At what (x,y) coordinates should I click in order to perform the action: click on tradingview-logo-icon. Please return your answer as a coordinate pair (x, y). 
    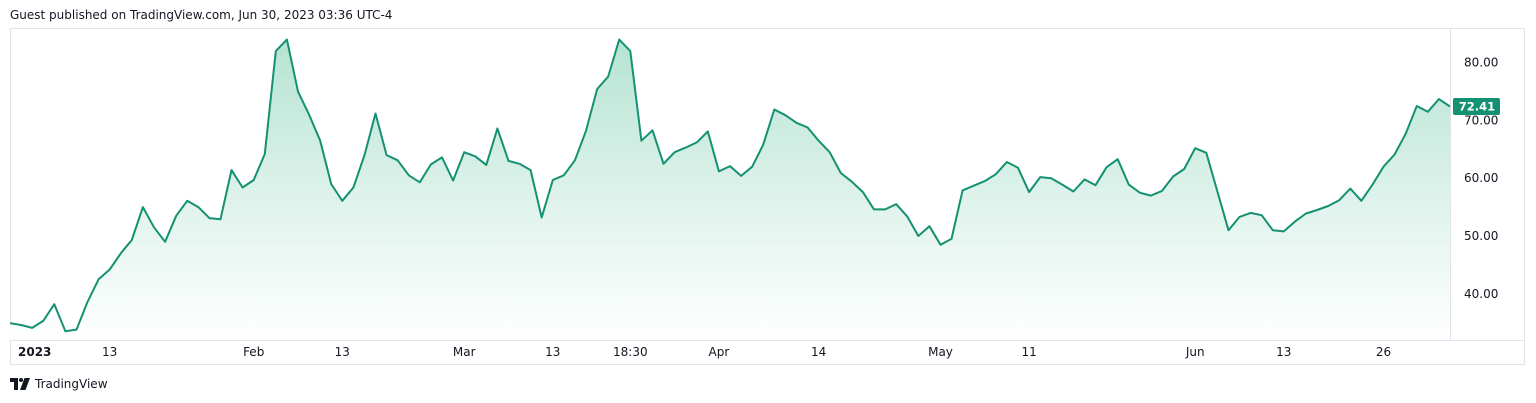
    Looking at the image, I should click on (20, 384).